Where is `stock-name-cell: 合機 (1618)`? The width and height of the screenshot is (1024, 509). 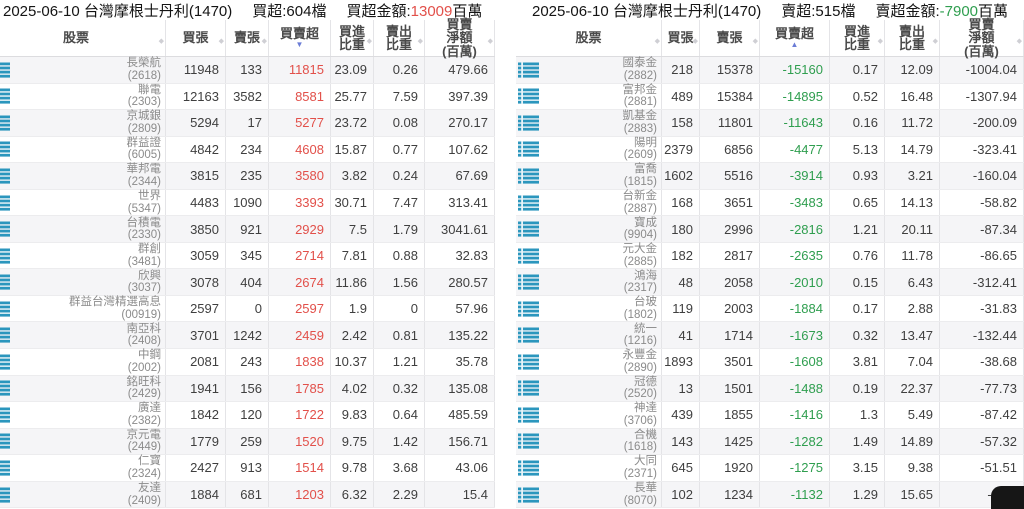 stock-name-cell: 合機 (1618) is located at coordinates (602, 441).